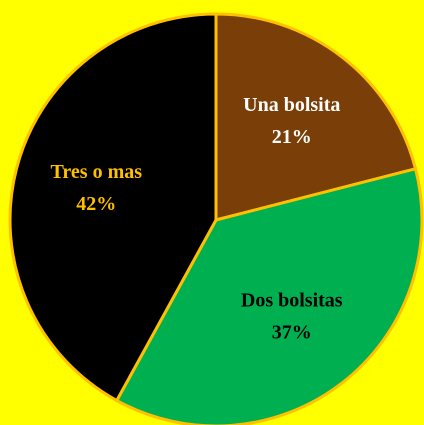  What do you see at coordinates (292, 300) in the screenshot?
I see `slice-label: Dos bolsitas` at bounding box center [292, 300].